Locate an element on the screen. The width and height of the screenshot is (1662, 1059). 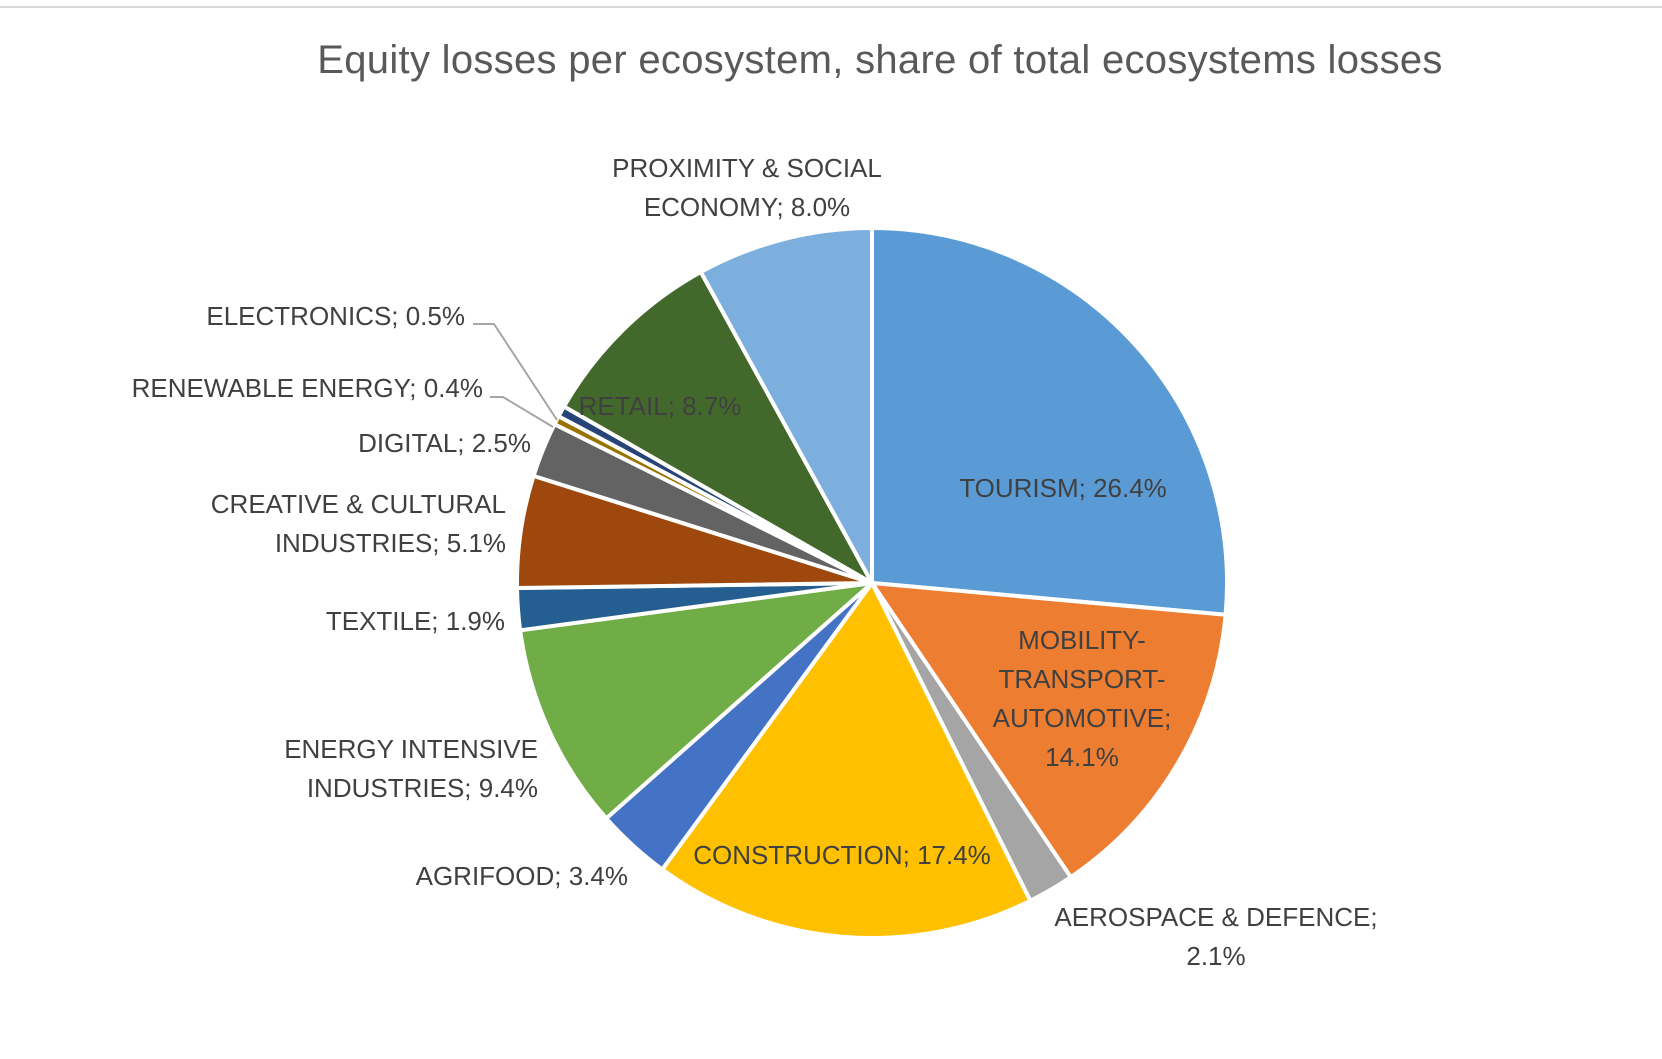
data-label-line: TOURISM; 26.4% is located at coordinates (1063, 488).